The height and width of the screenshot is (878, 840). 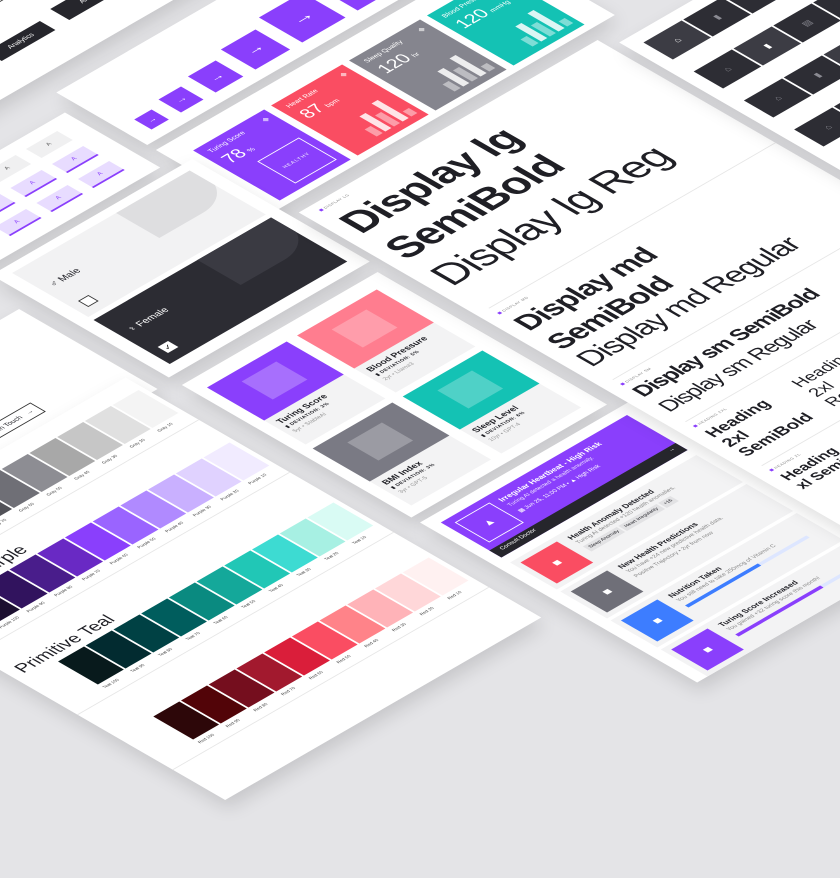 What do you see at coordinates (148, 320) in the screenshot?
I see `female-label: ♀ Female` at bounding box center [148, 320].